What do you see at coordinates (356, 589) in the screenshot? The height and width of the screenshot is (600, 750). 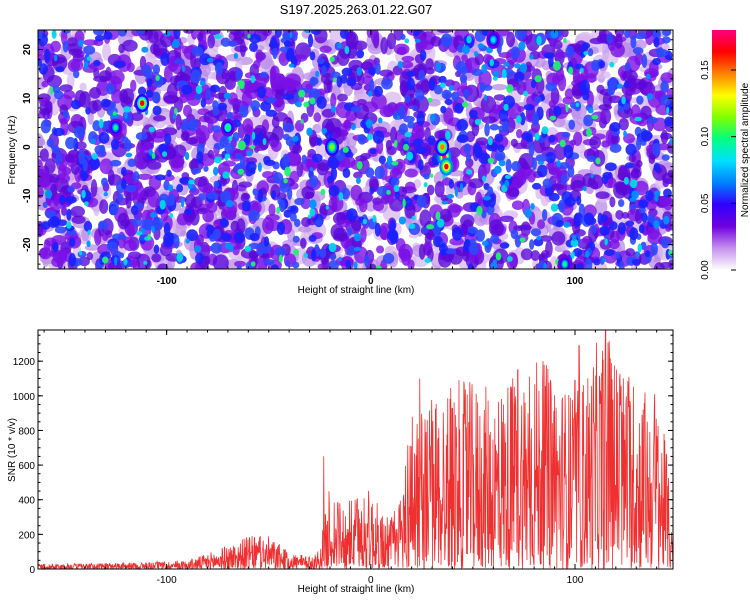 I see `snr-x-axis-label: Height of straight line (km)` at bounding box center [356, 589].